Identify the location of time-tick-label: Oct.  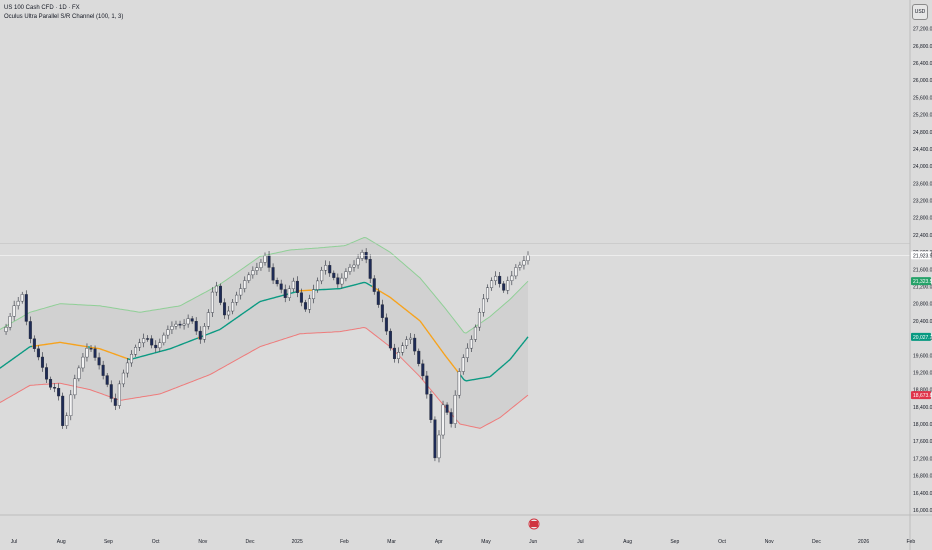
(156, 542).